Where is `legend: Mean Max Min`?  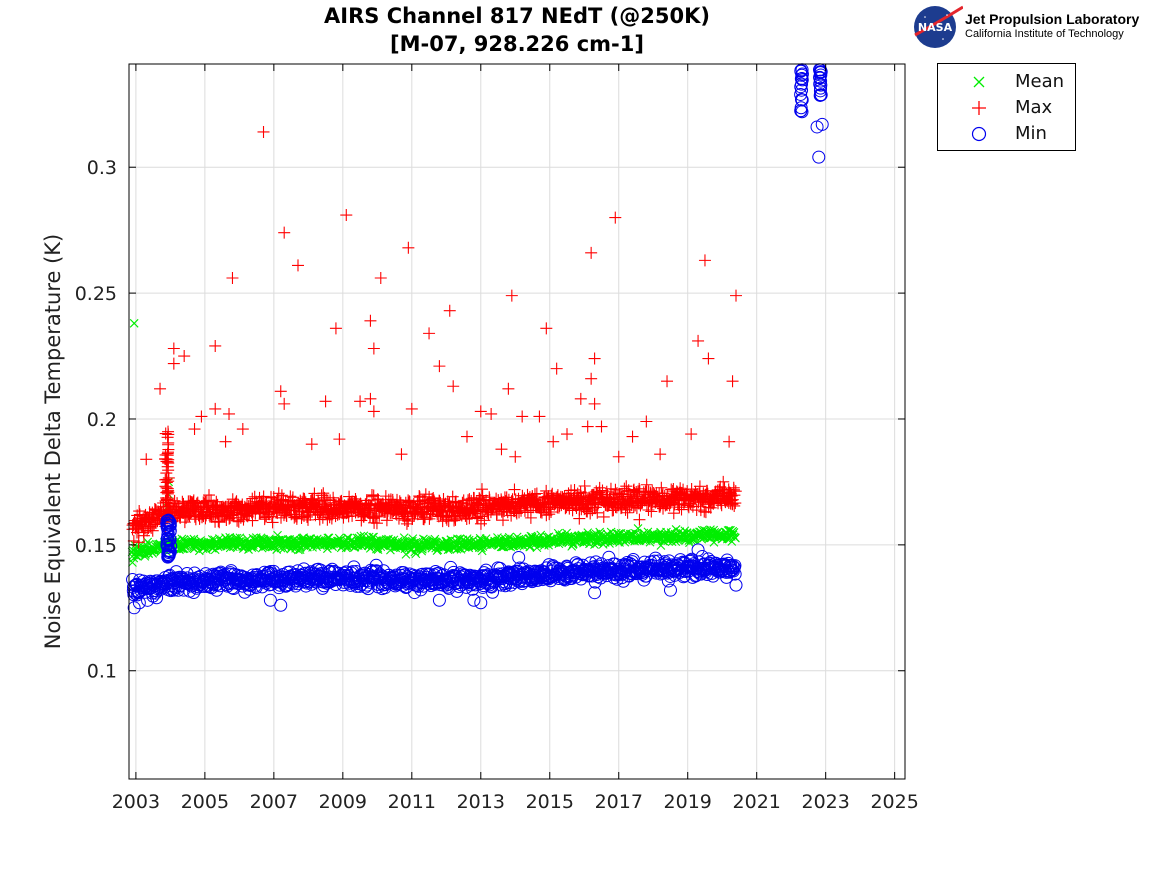 legend: Mean Max Min is located at coordinates (1006, 107).